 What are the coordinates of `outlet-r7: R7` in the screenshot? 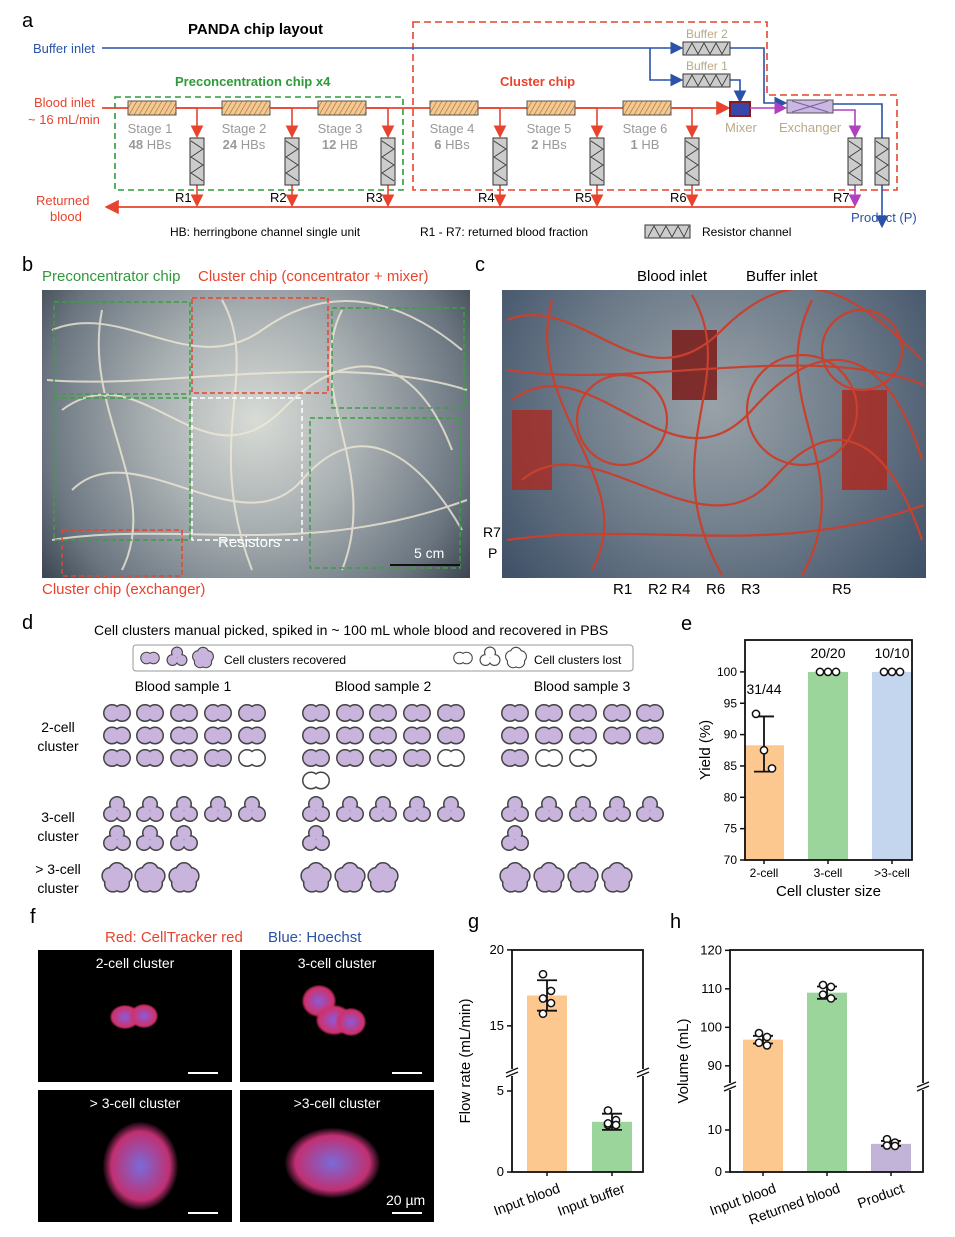 It's located at (492, 532).